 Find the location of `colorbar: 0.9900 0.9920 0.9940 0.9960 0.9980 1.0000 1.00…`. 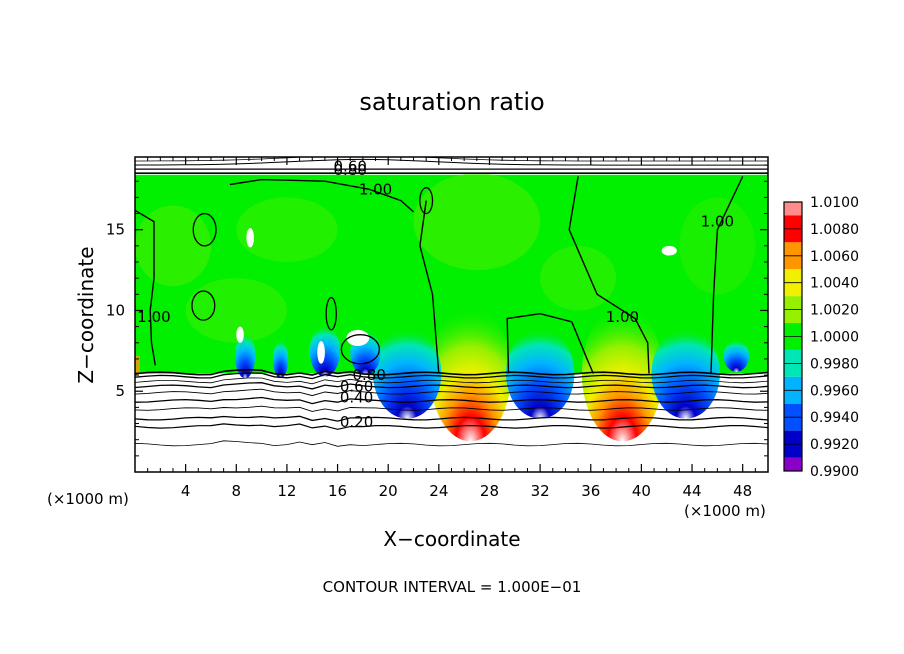

colorbar: 0.9900 0.9920 0.9940 0.9960 0.9980 1.0000 1.00… is located at coordinates (821, 337).